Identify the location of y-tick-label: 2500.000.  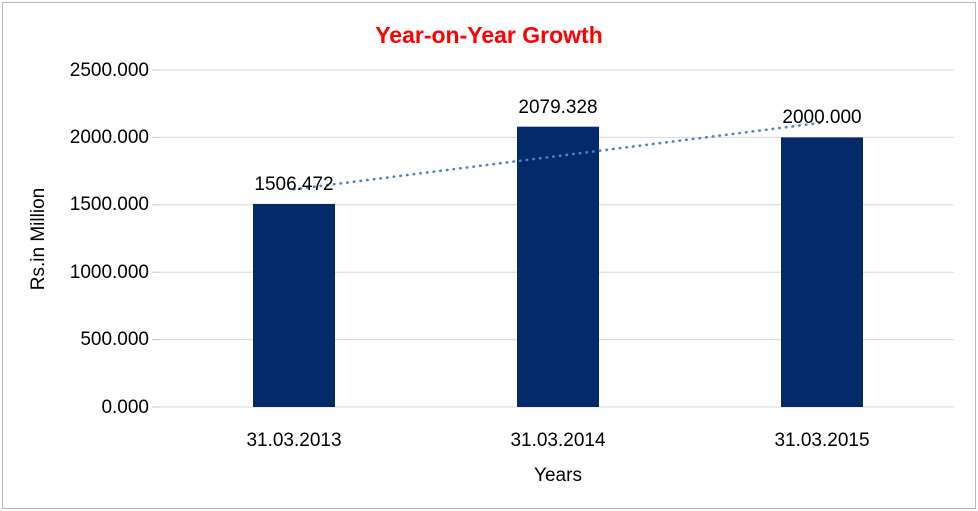
(109, 70).